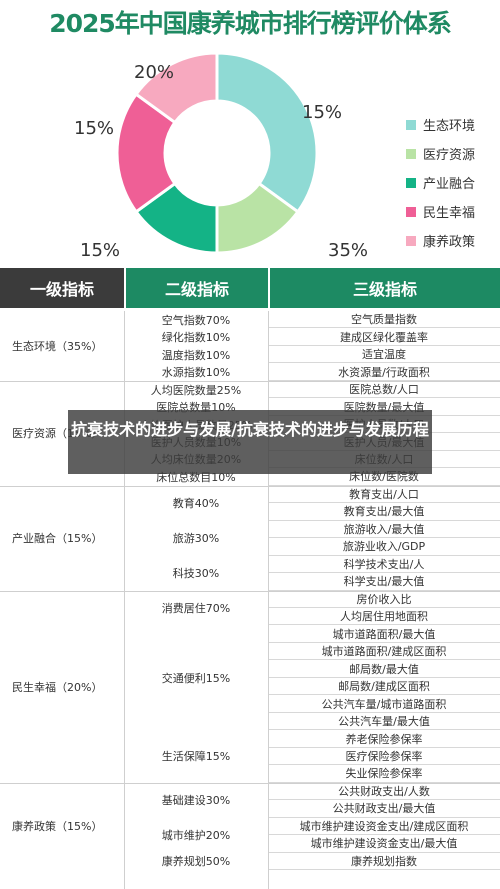  Describe the element at coordinates (196, 608) in the screenshot. I see `level2-indicator: 消费居住70%` at that location.